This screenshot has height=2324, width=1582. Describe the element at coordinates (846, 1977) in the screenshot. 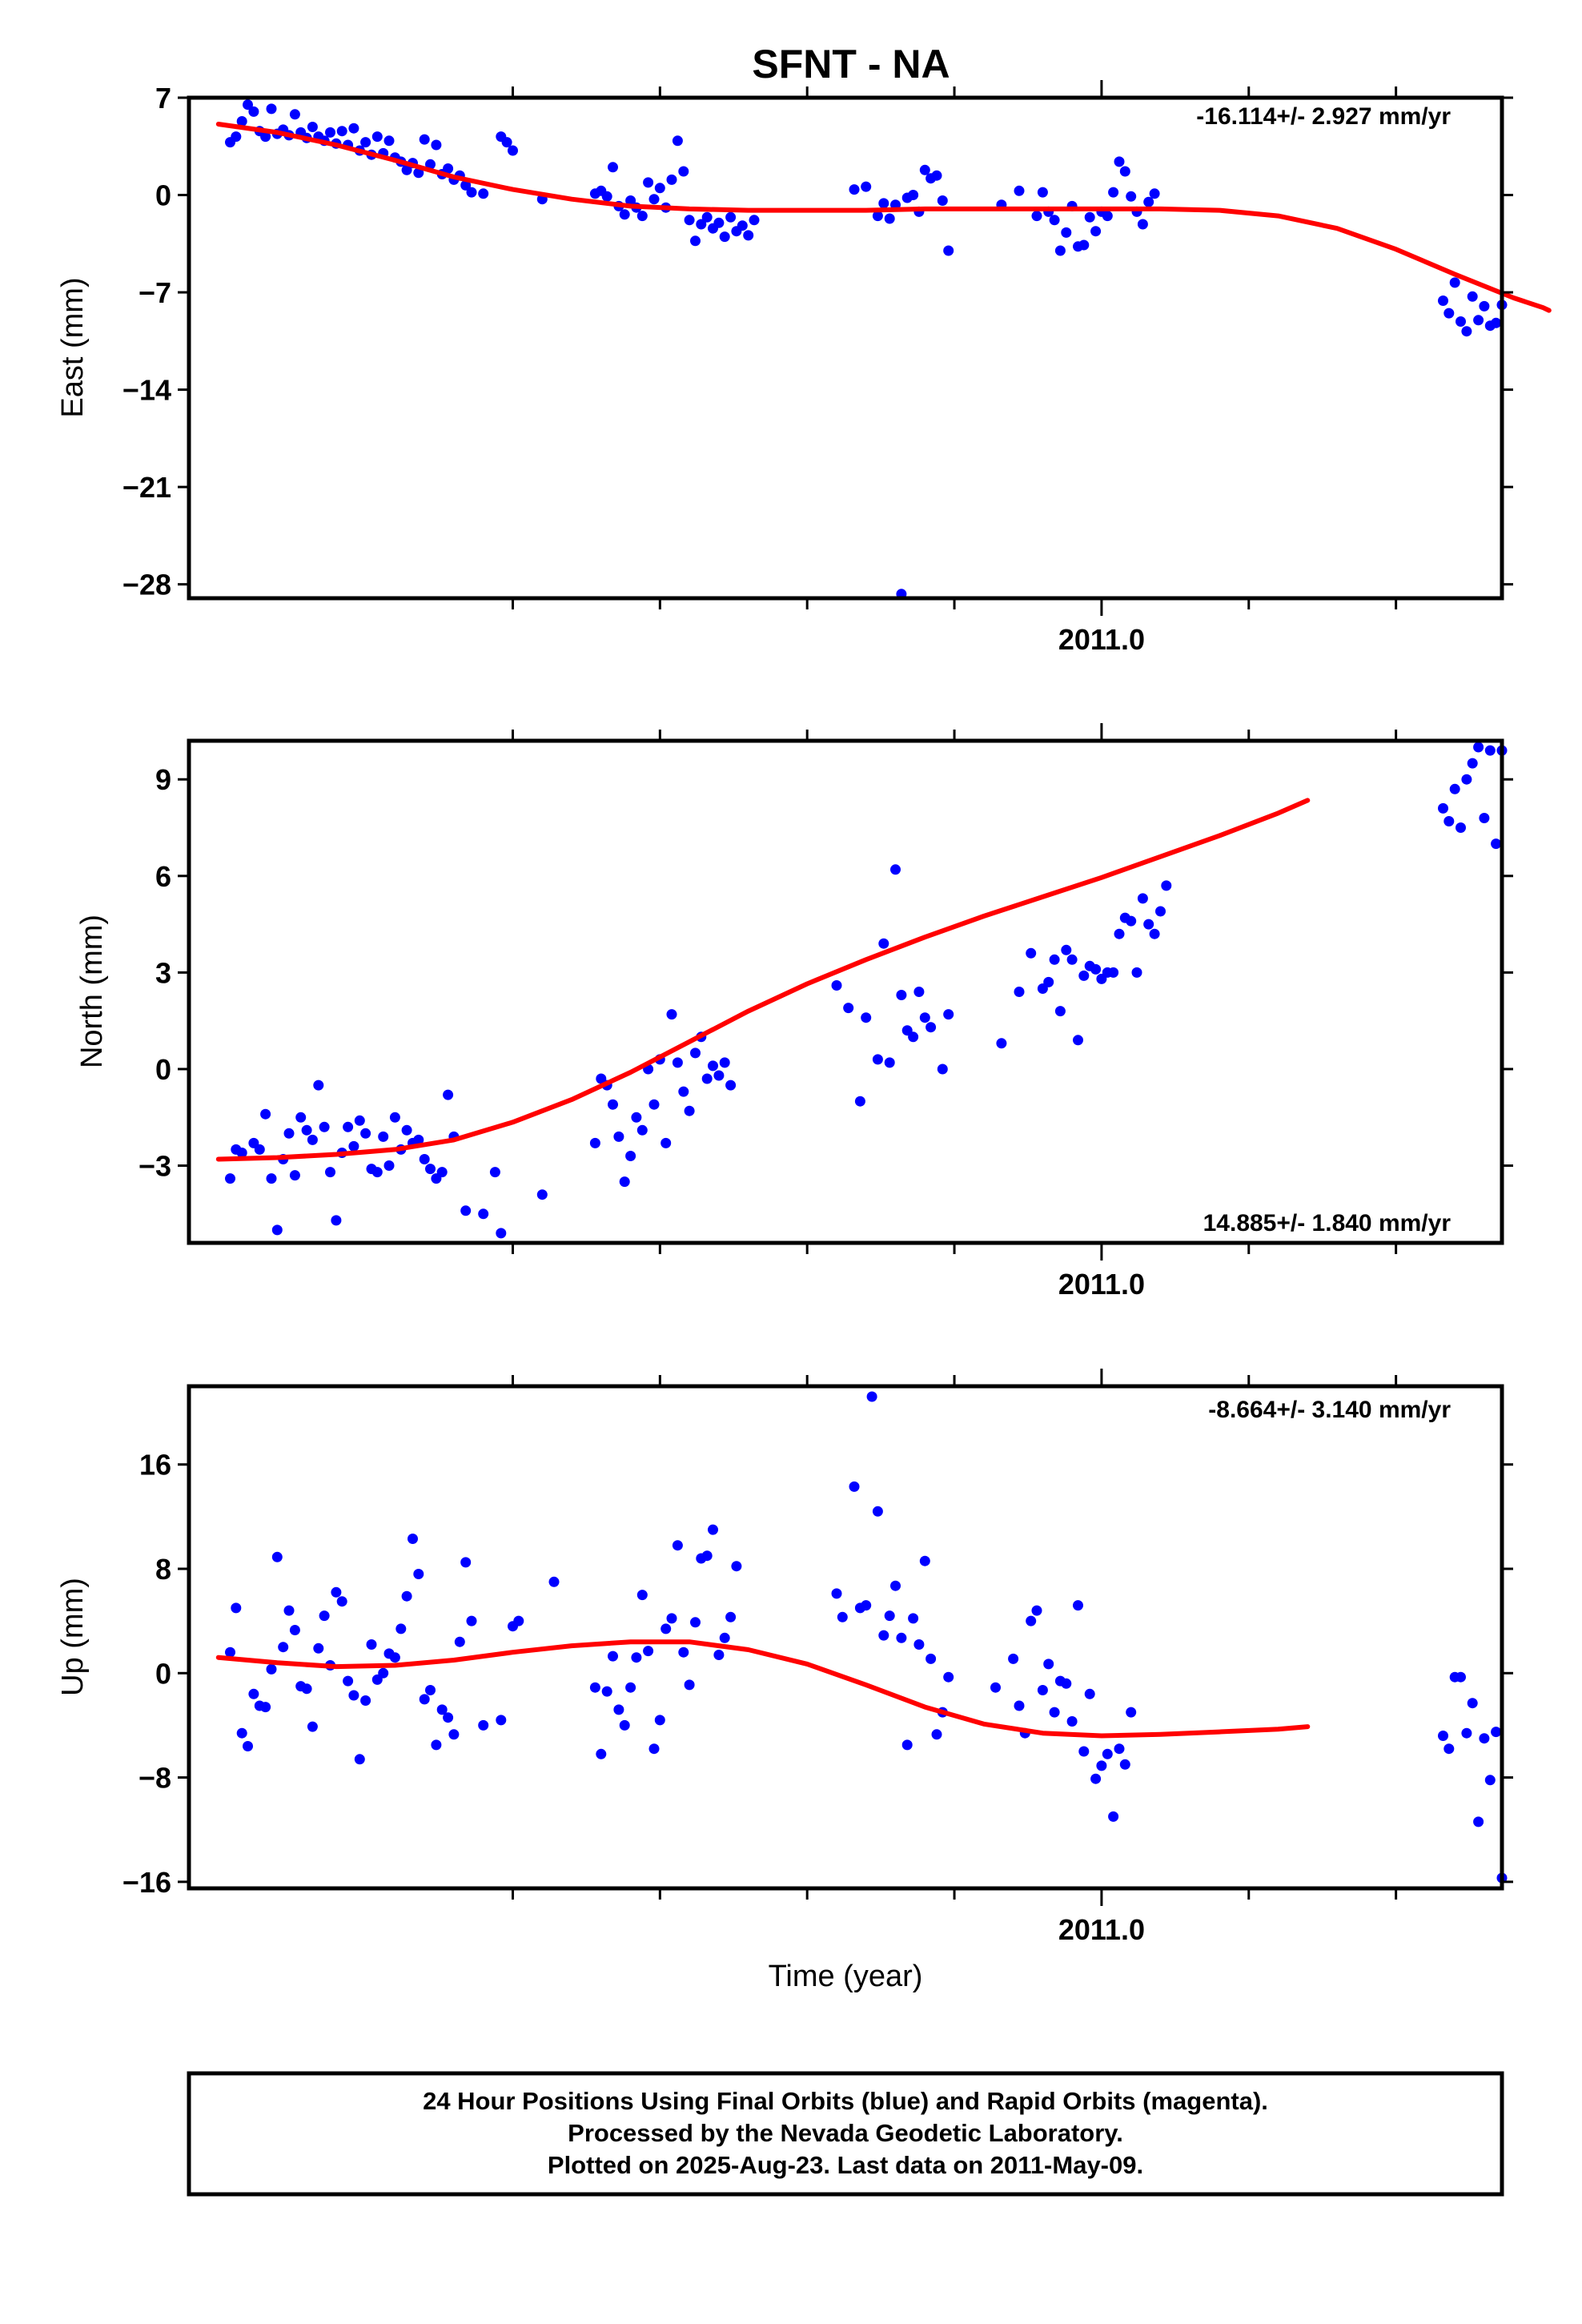

I see `time-axis-label: Time (year)` at that location.